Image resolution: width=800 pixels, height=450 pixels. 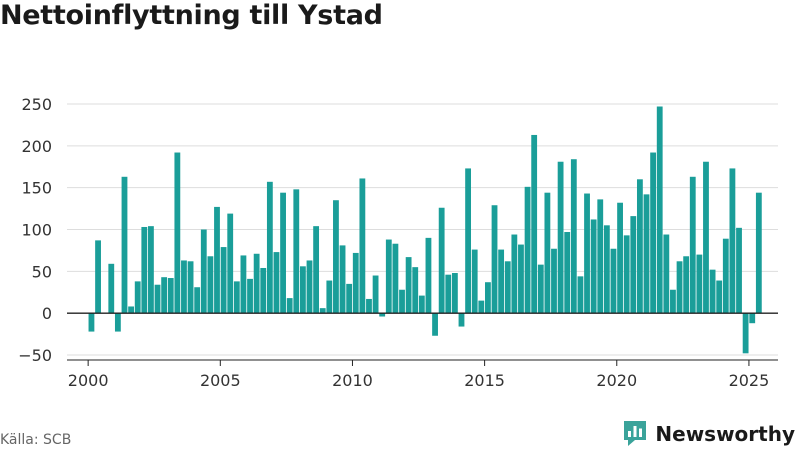 I want to click on brand-logo: Newsworthy, so click(x=709, y=433).